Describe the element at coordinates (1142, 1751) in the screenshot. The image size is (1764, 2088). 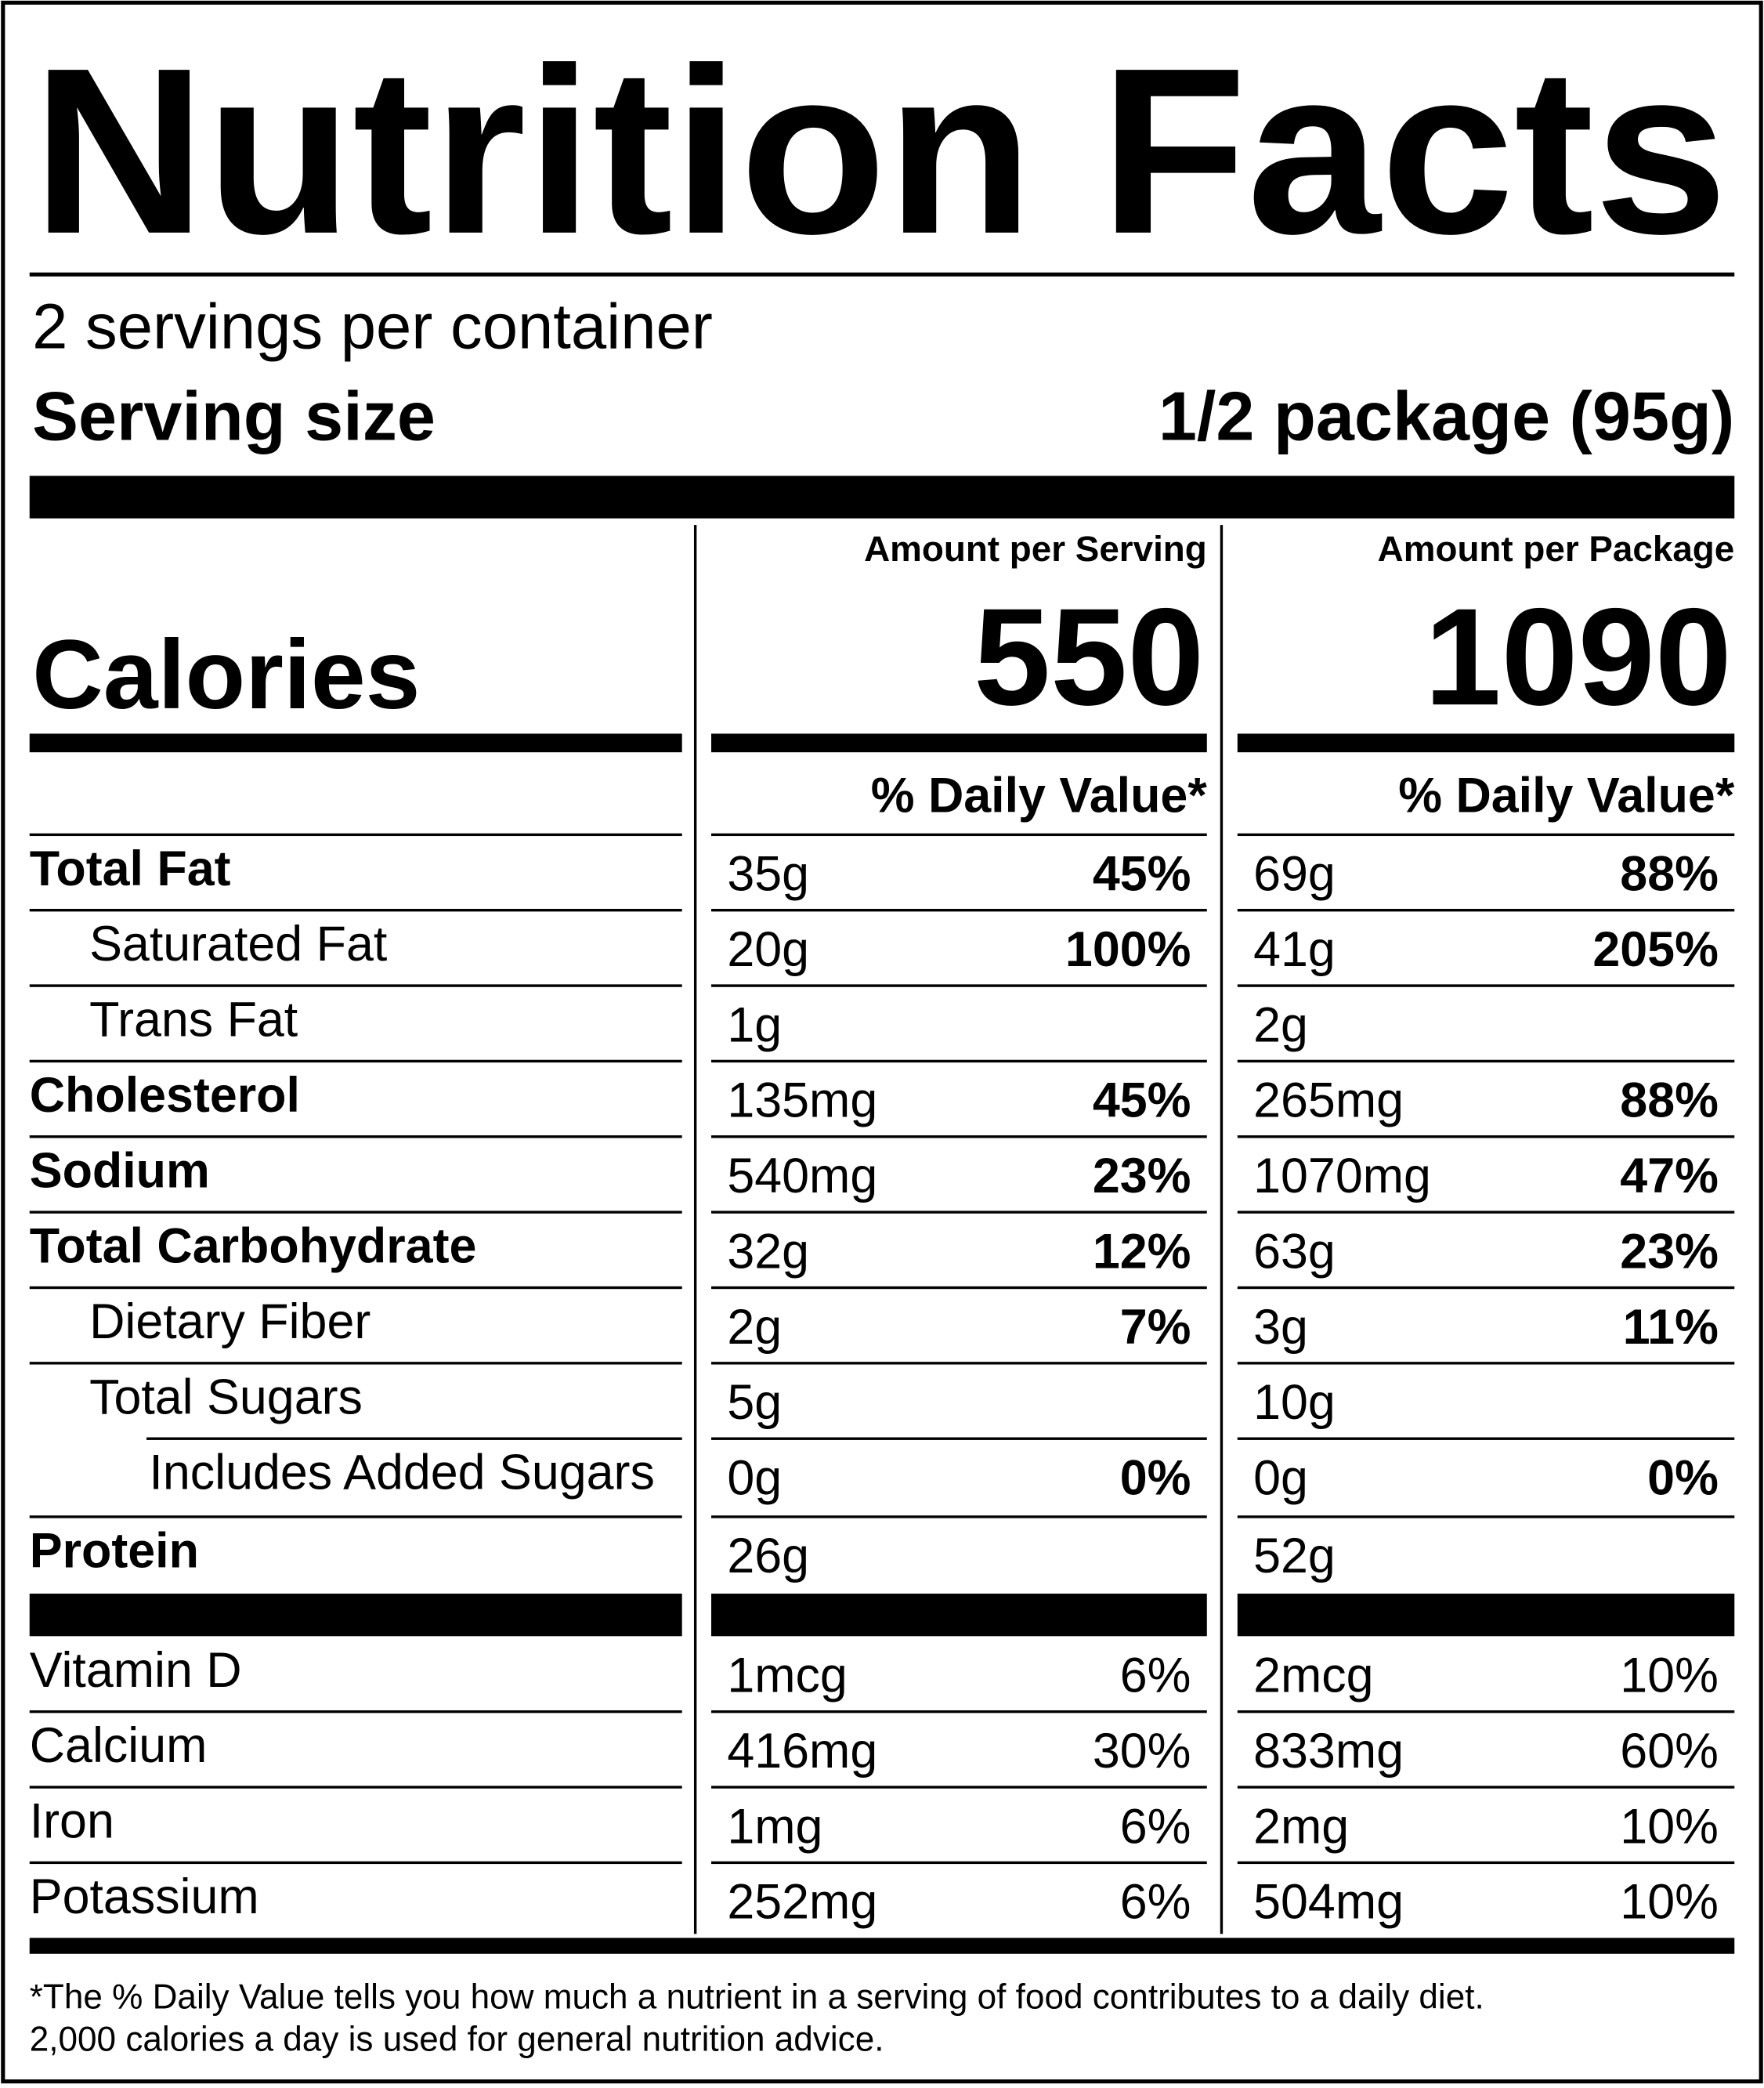
I see `nutrient-dv: 30%` at that location.